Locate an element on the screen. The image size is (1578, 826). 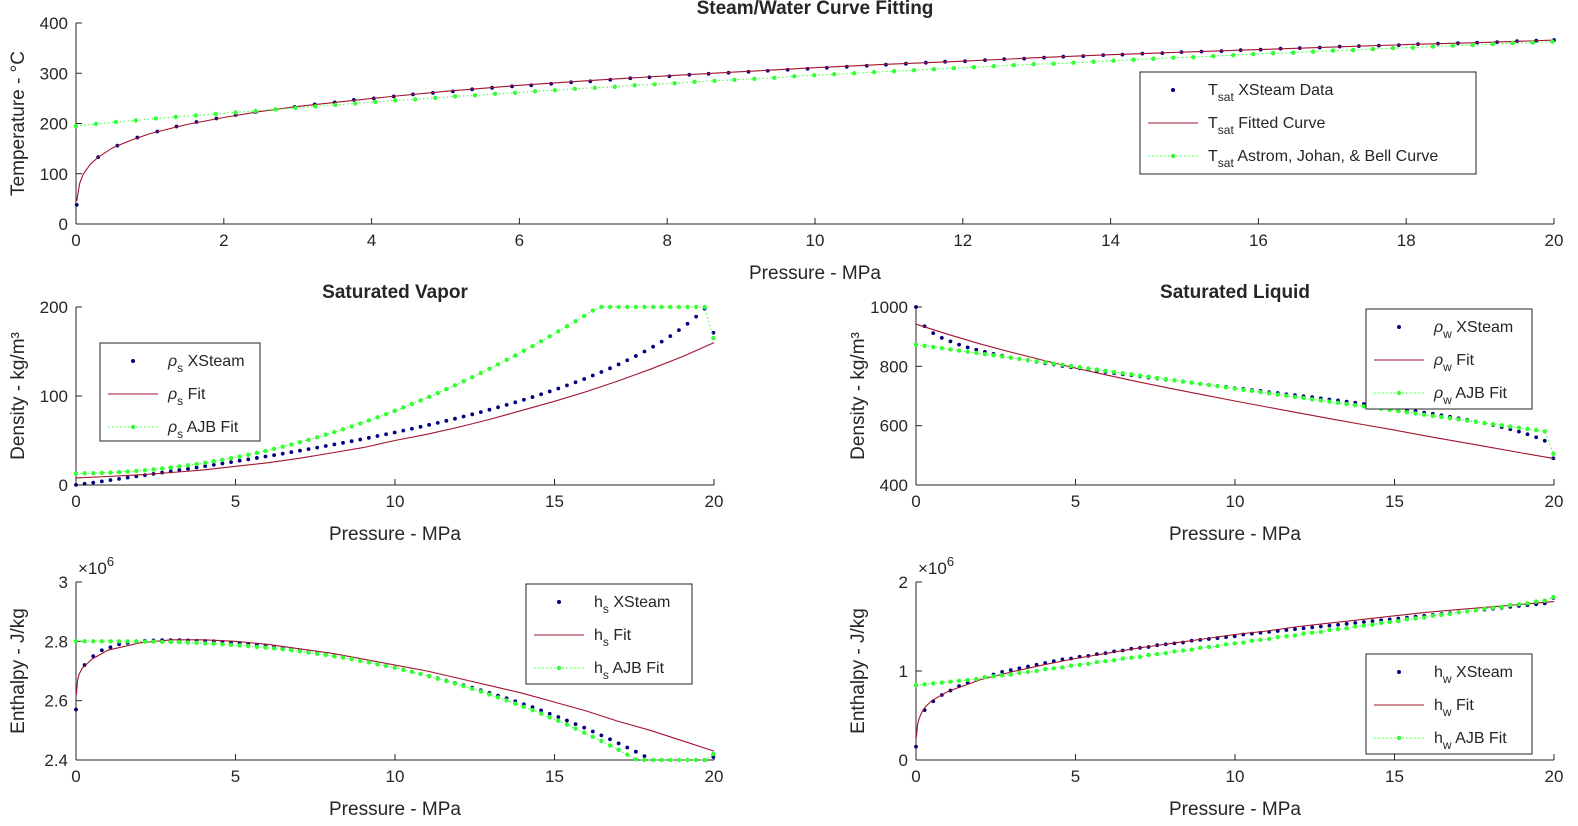
y-tick-label: 2 is located at coordinates (903, 582).